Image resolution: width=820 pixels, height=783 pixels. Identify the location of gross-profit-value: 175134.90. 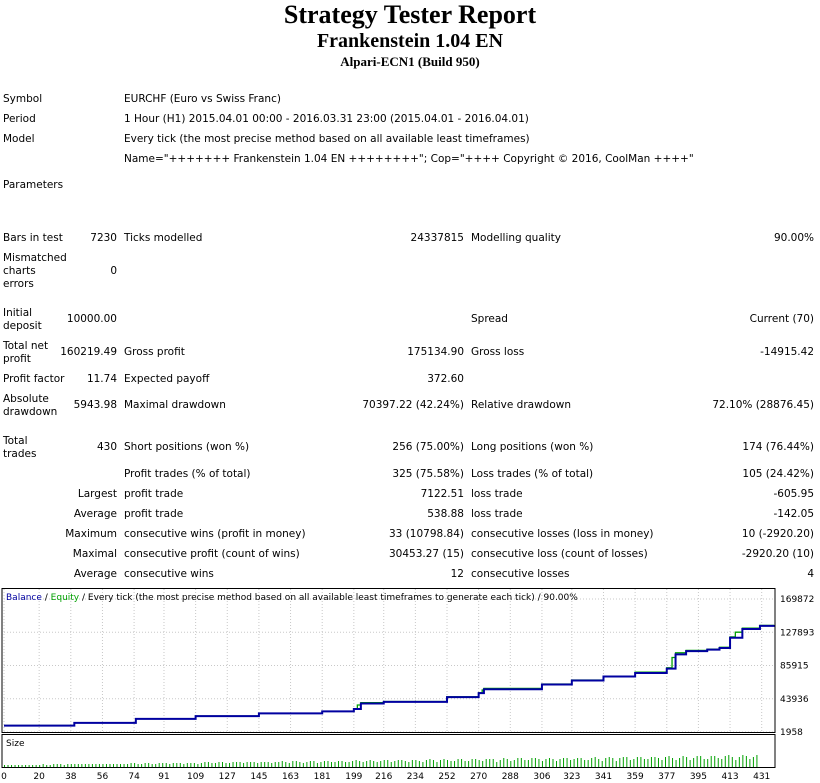
(435, 352).